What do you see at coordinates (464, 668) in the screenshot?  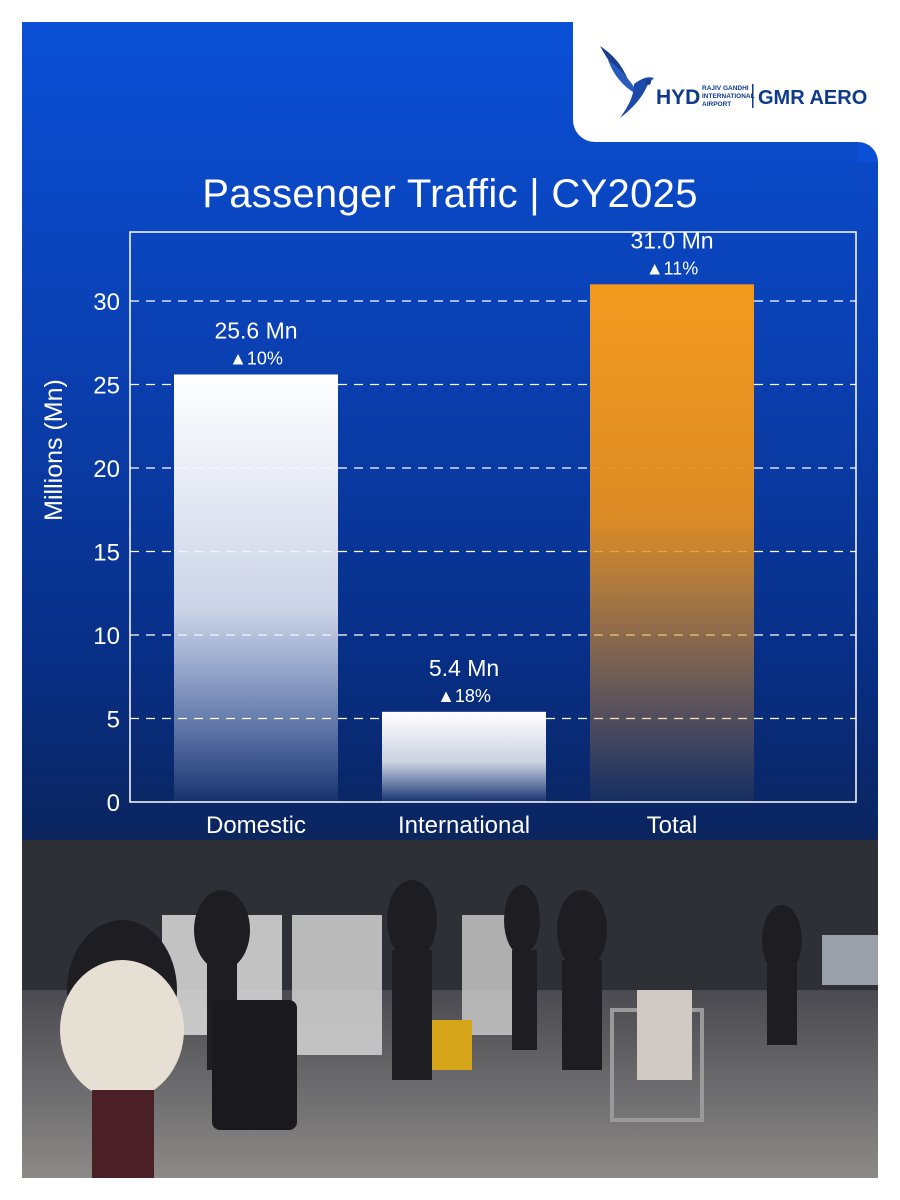 I see `data-label-value: 5.4 Mn` at bounding box center [464, 668].